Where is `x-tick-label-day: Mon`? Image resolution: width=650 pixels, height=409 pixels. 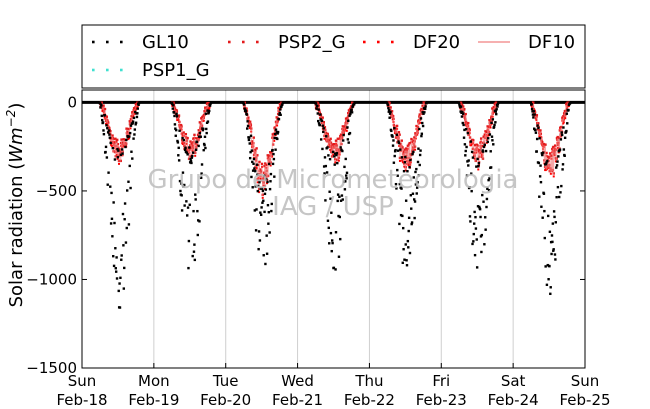
x-tick-label-day: Mon is located at coordinates (154, 381).